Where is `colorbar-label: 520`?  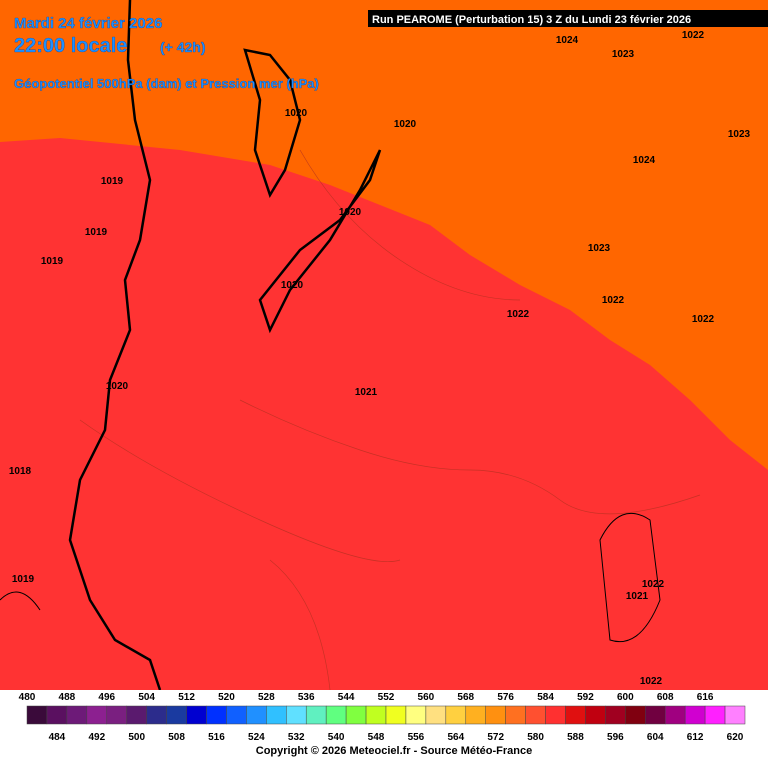
colorbar-label: 520 is located at coordinates (226, 697).